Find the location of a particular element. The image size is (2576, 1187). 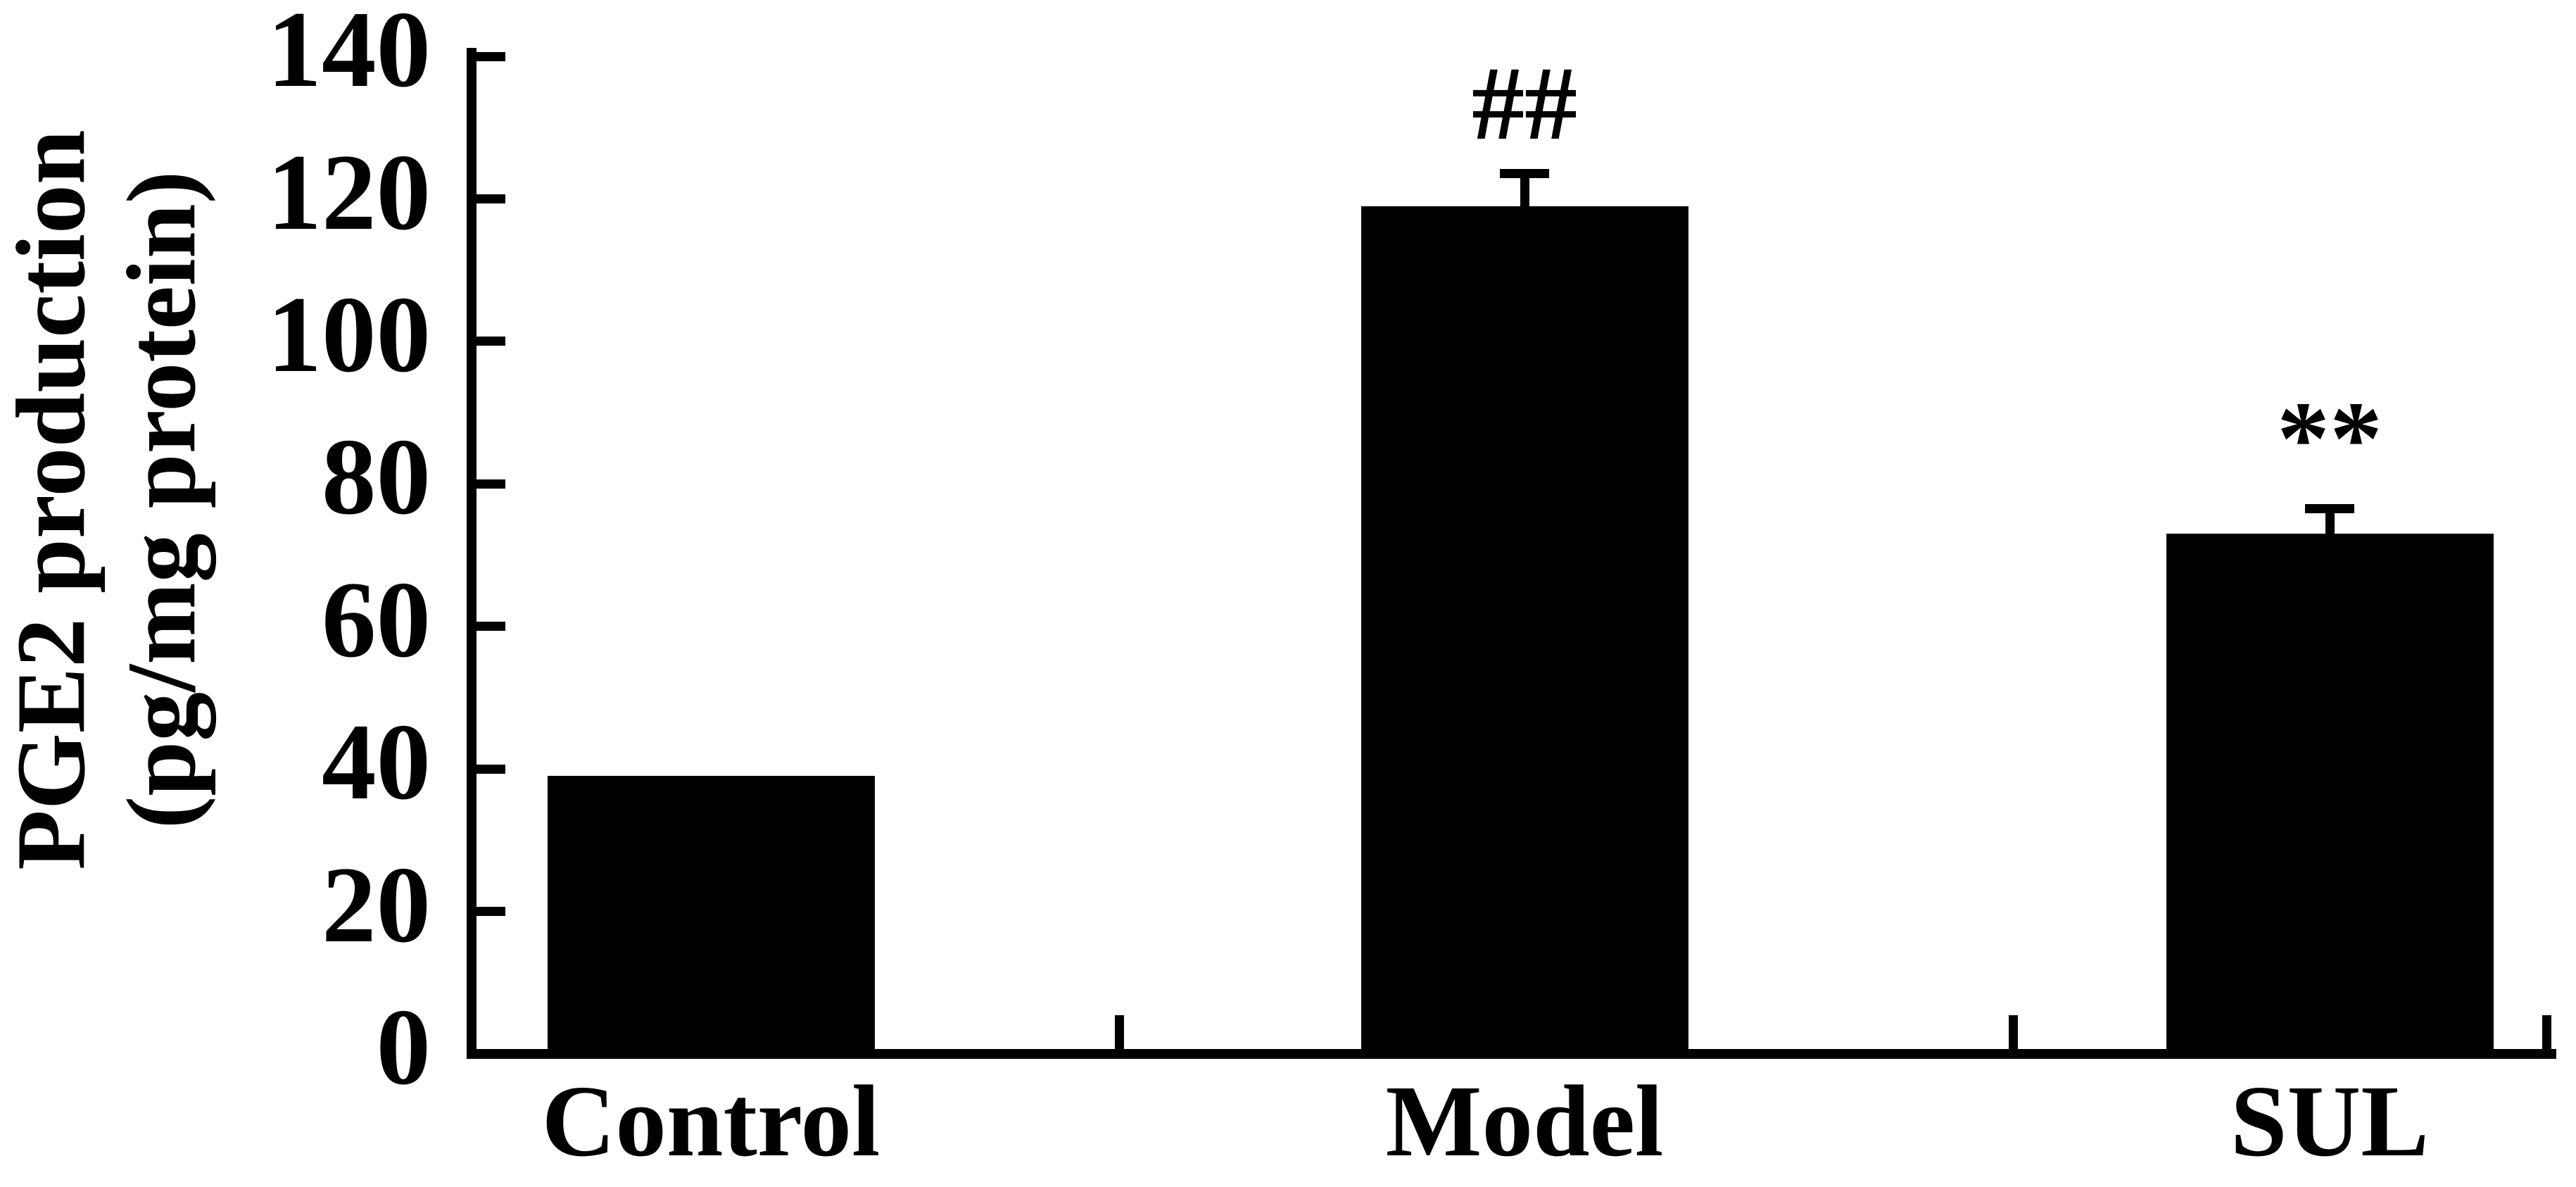

y-tick-label: 20 is located at coordinates (376, 905).